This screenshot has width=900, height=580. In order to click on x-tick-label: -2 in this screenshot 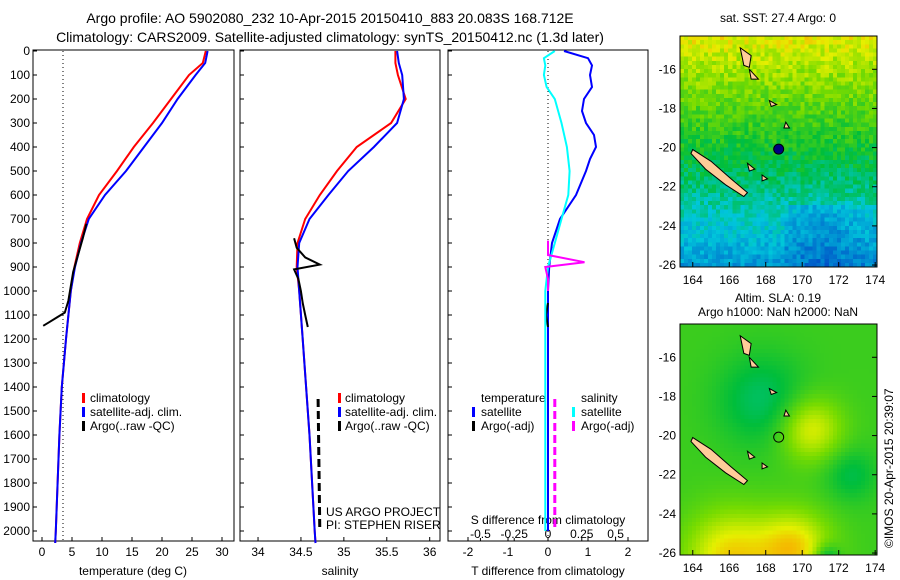, I will do `click(468, 552)`.